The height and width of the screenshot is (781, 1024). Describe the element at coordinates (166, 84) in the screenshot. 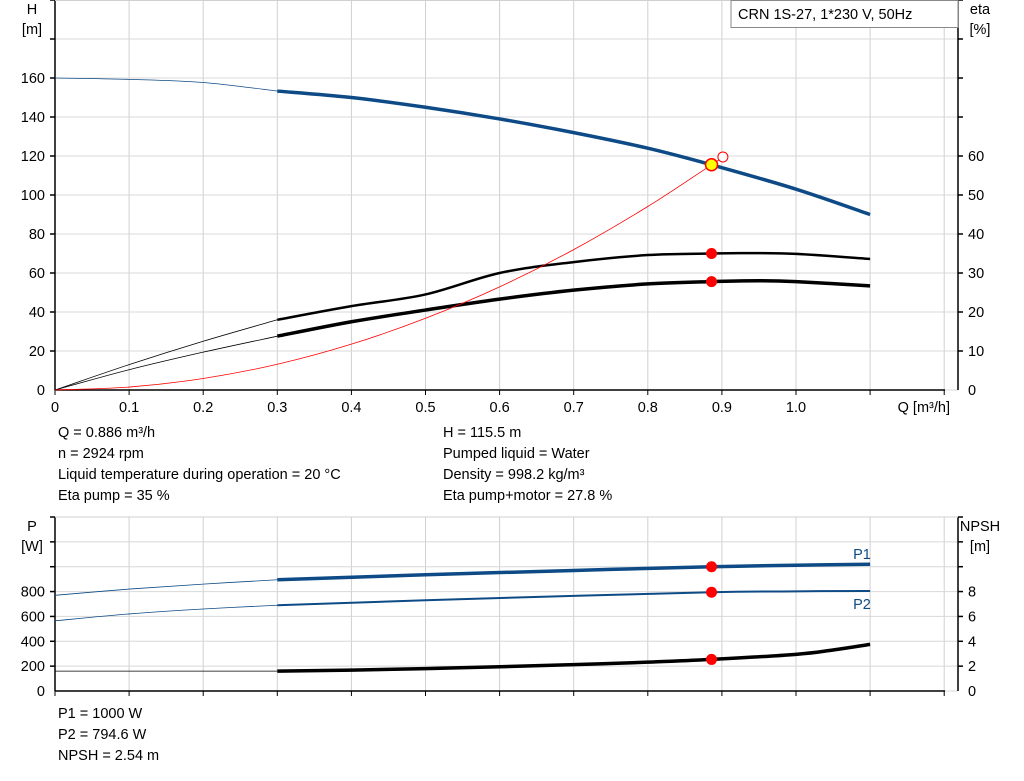

I see `series-head-thin` at that location.